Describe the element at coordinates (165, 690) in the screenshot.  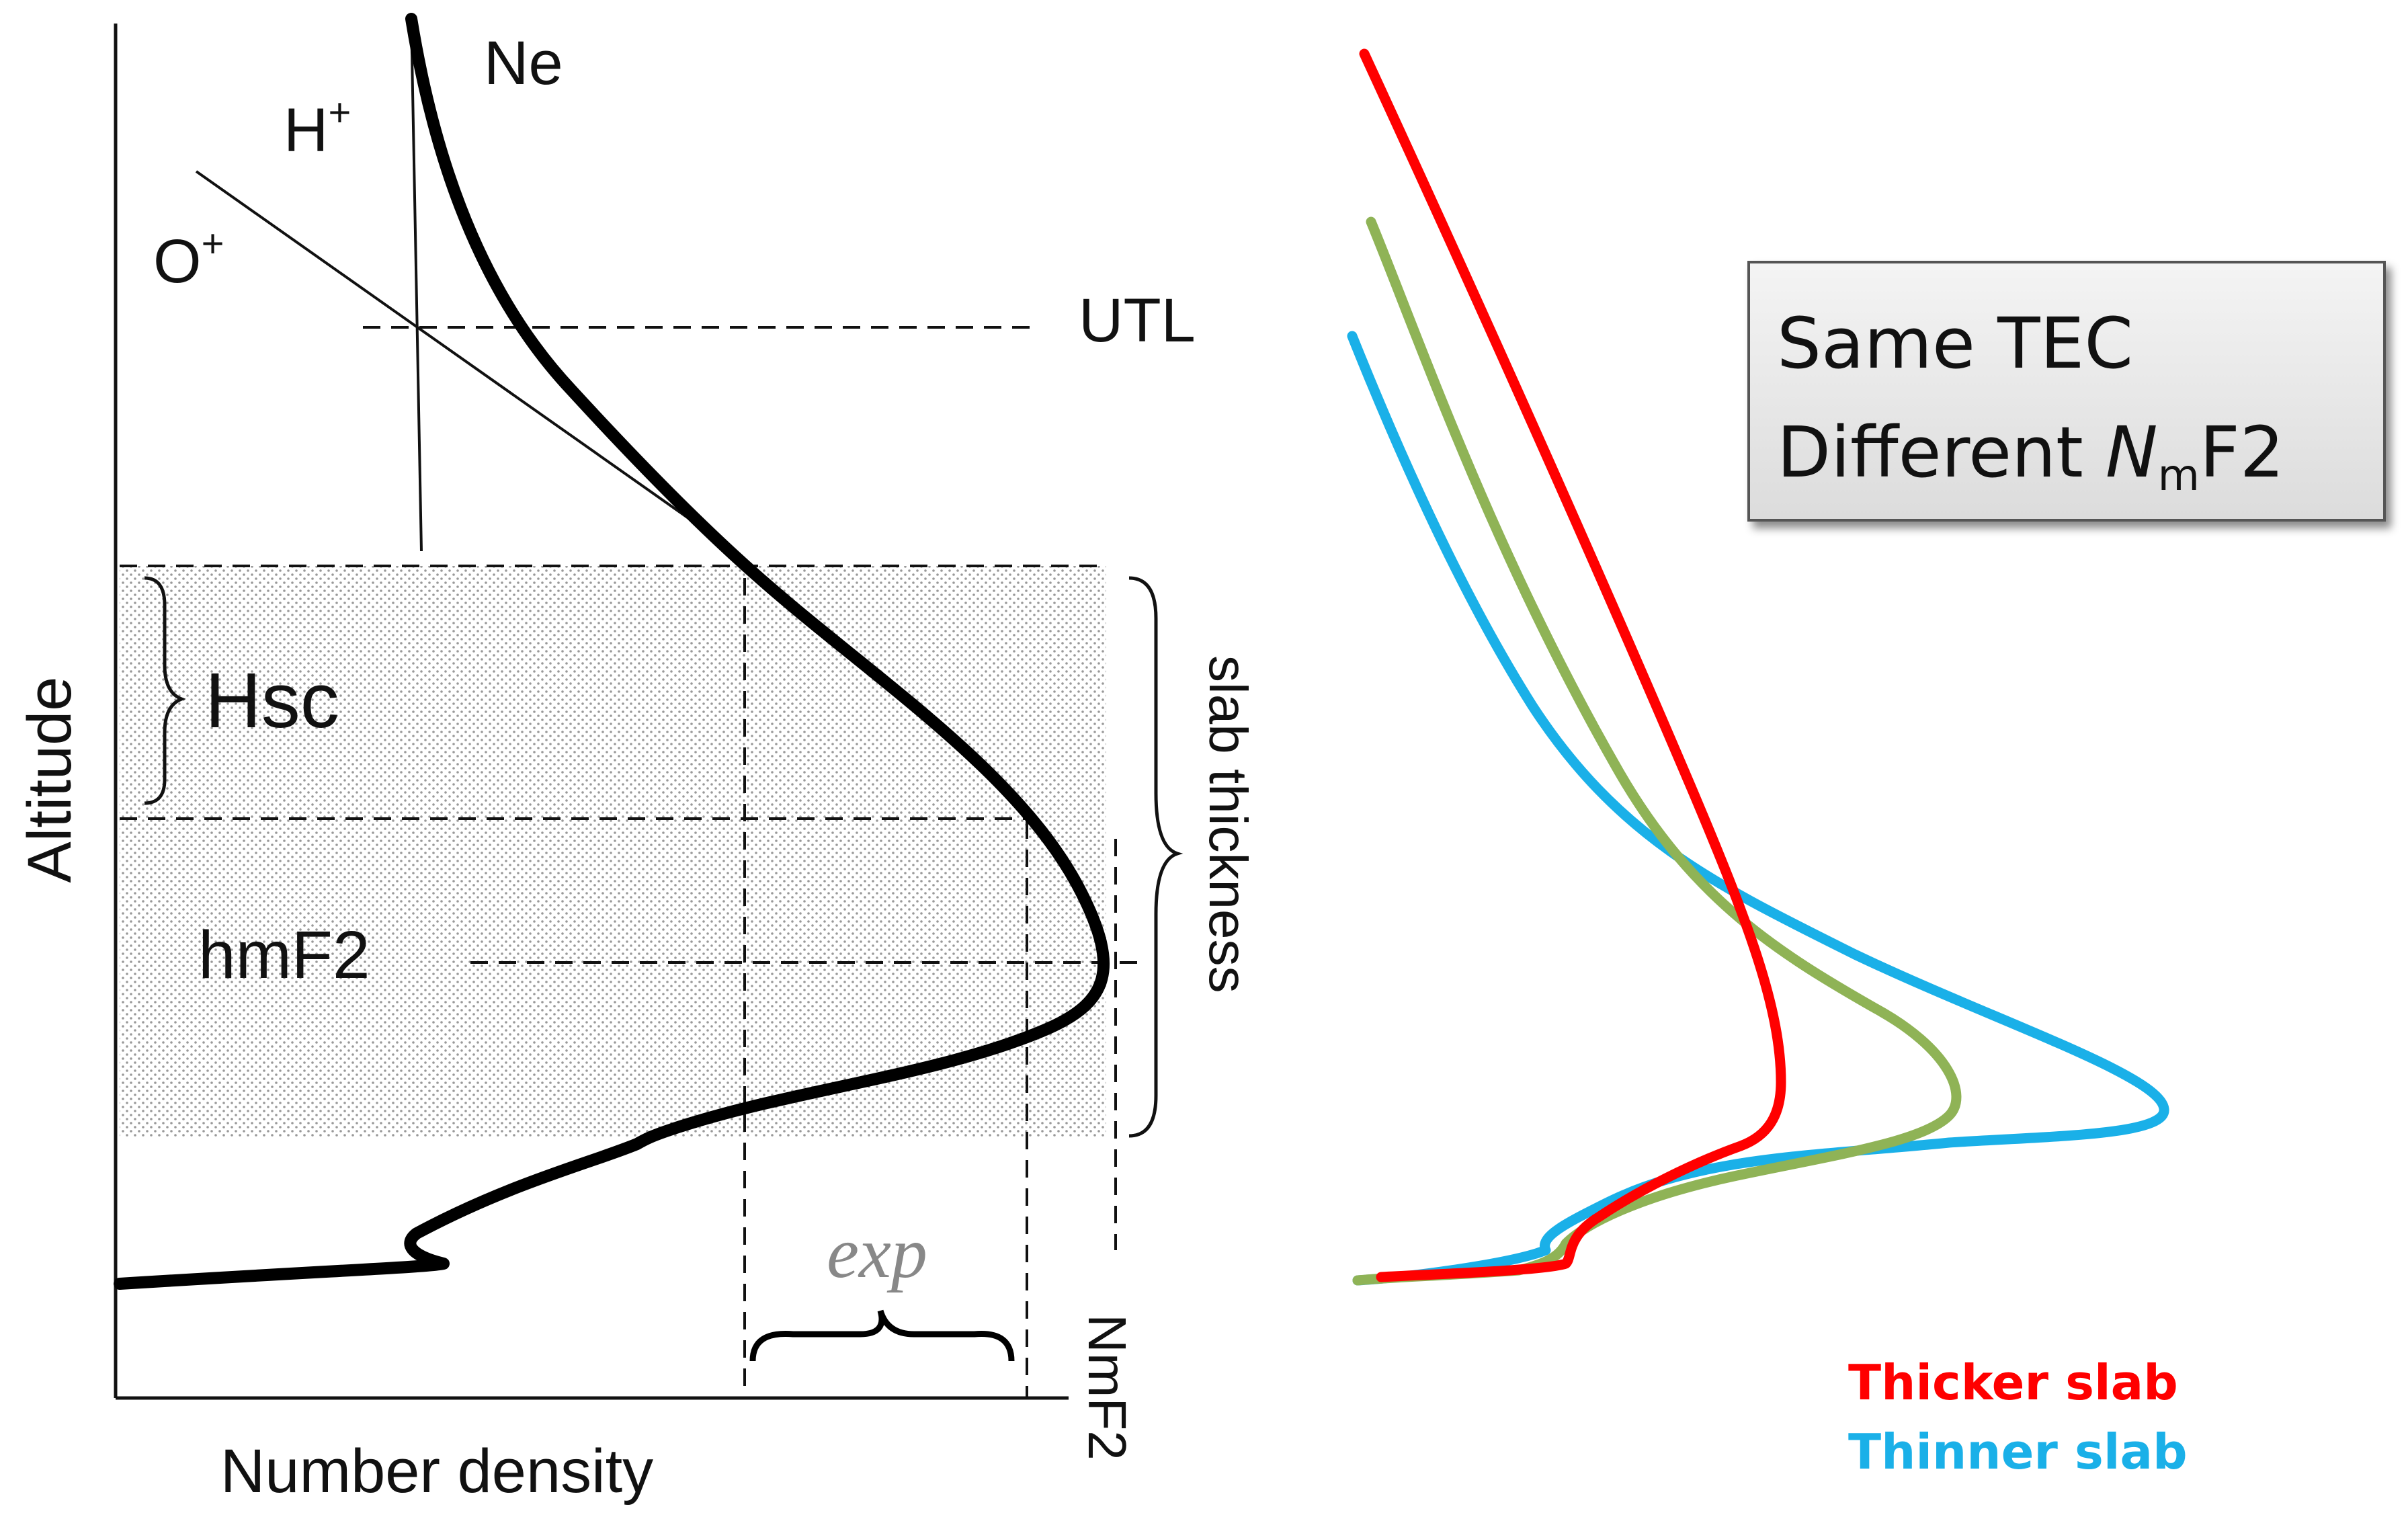
I see `hsc-brace` at that location.